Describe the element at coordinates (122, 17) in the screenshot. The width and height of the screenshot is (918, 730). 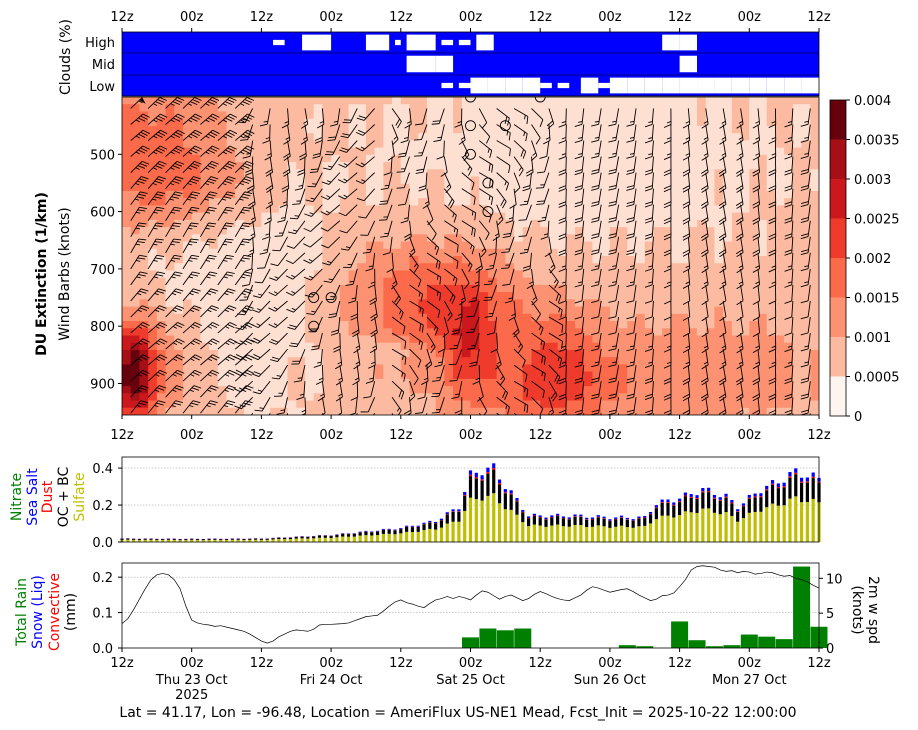
I see `clouds-top-tick-label: 12z` at that location.